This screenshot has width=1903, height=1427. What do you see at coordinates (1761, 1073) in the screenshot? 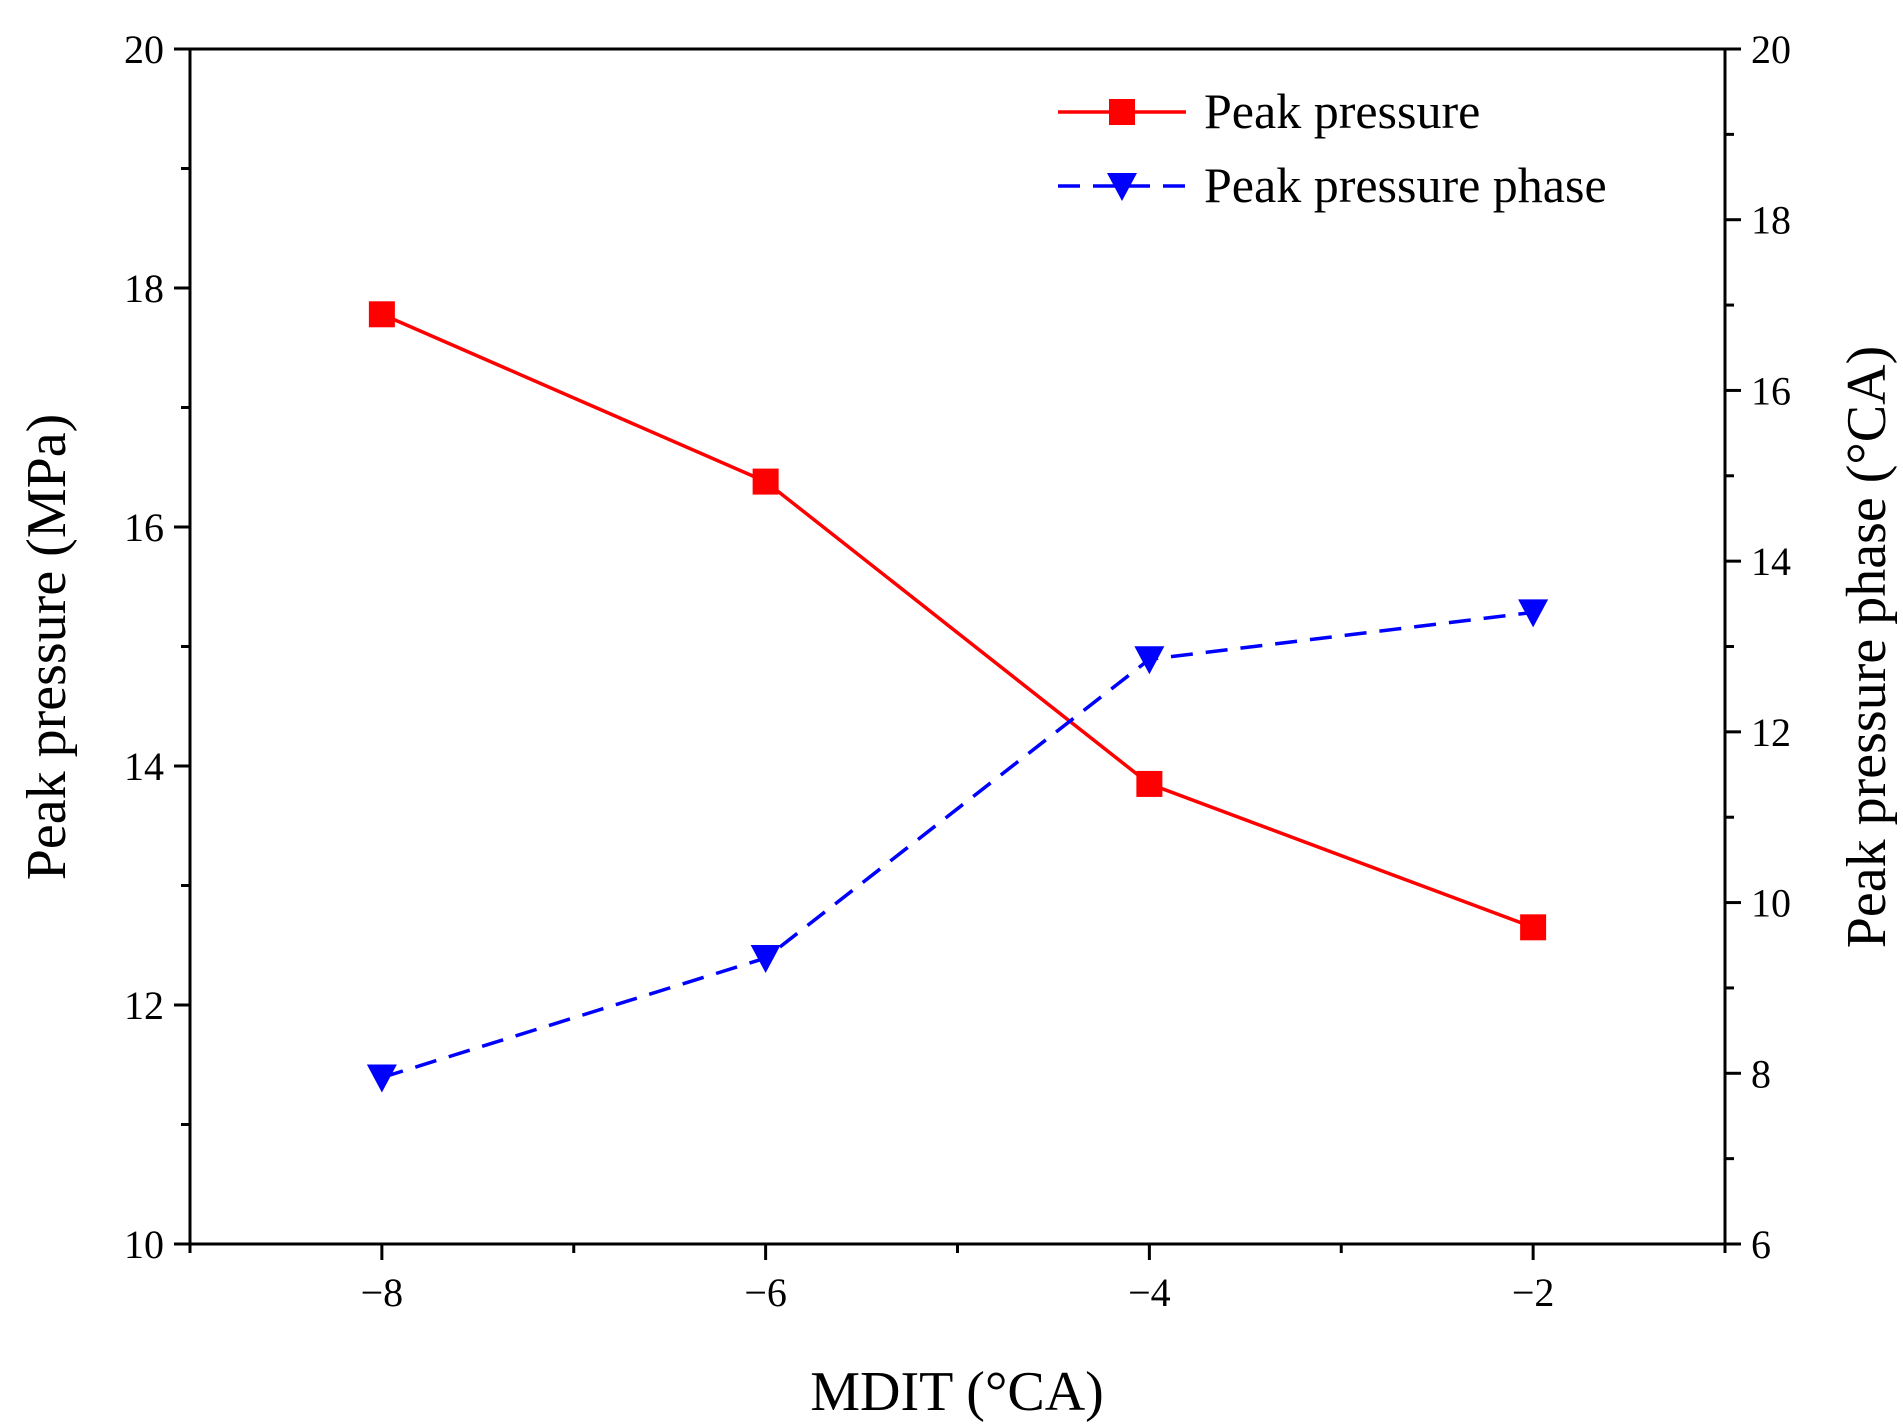
I see `y2-tick-label: 8` at bounding box center [1761, 1073].